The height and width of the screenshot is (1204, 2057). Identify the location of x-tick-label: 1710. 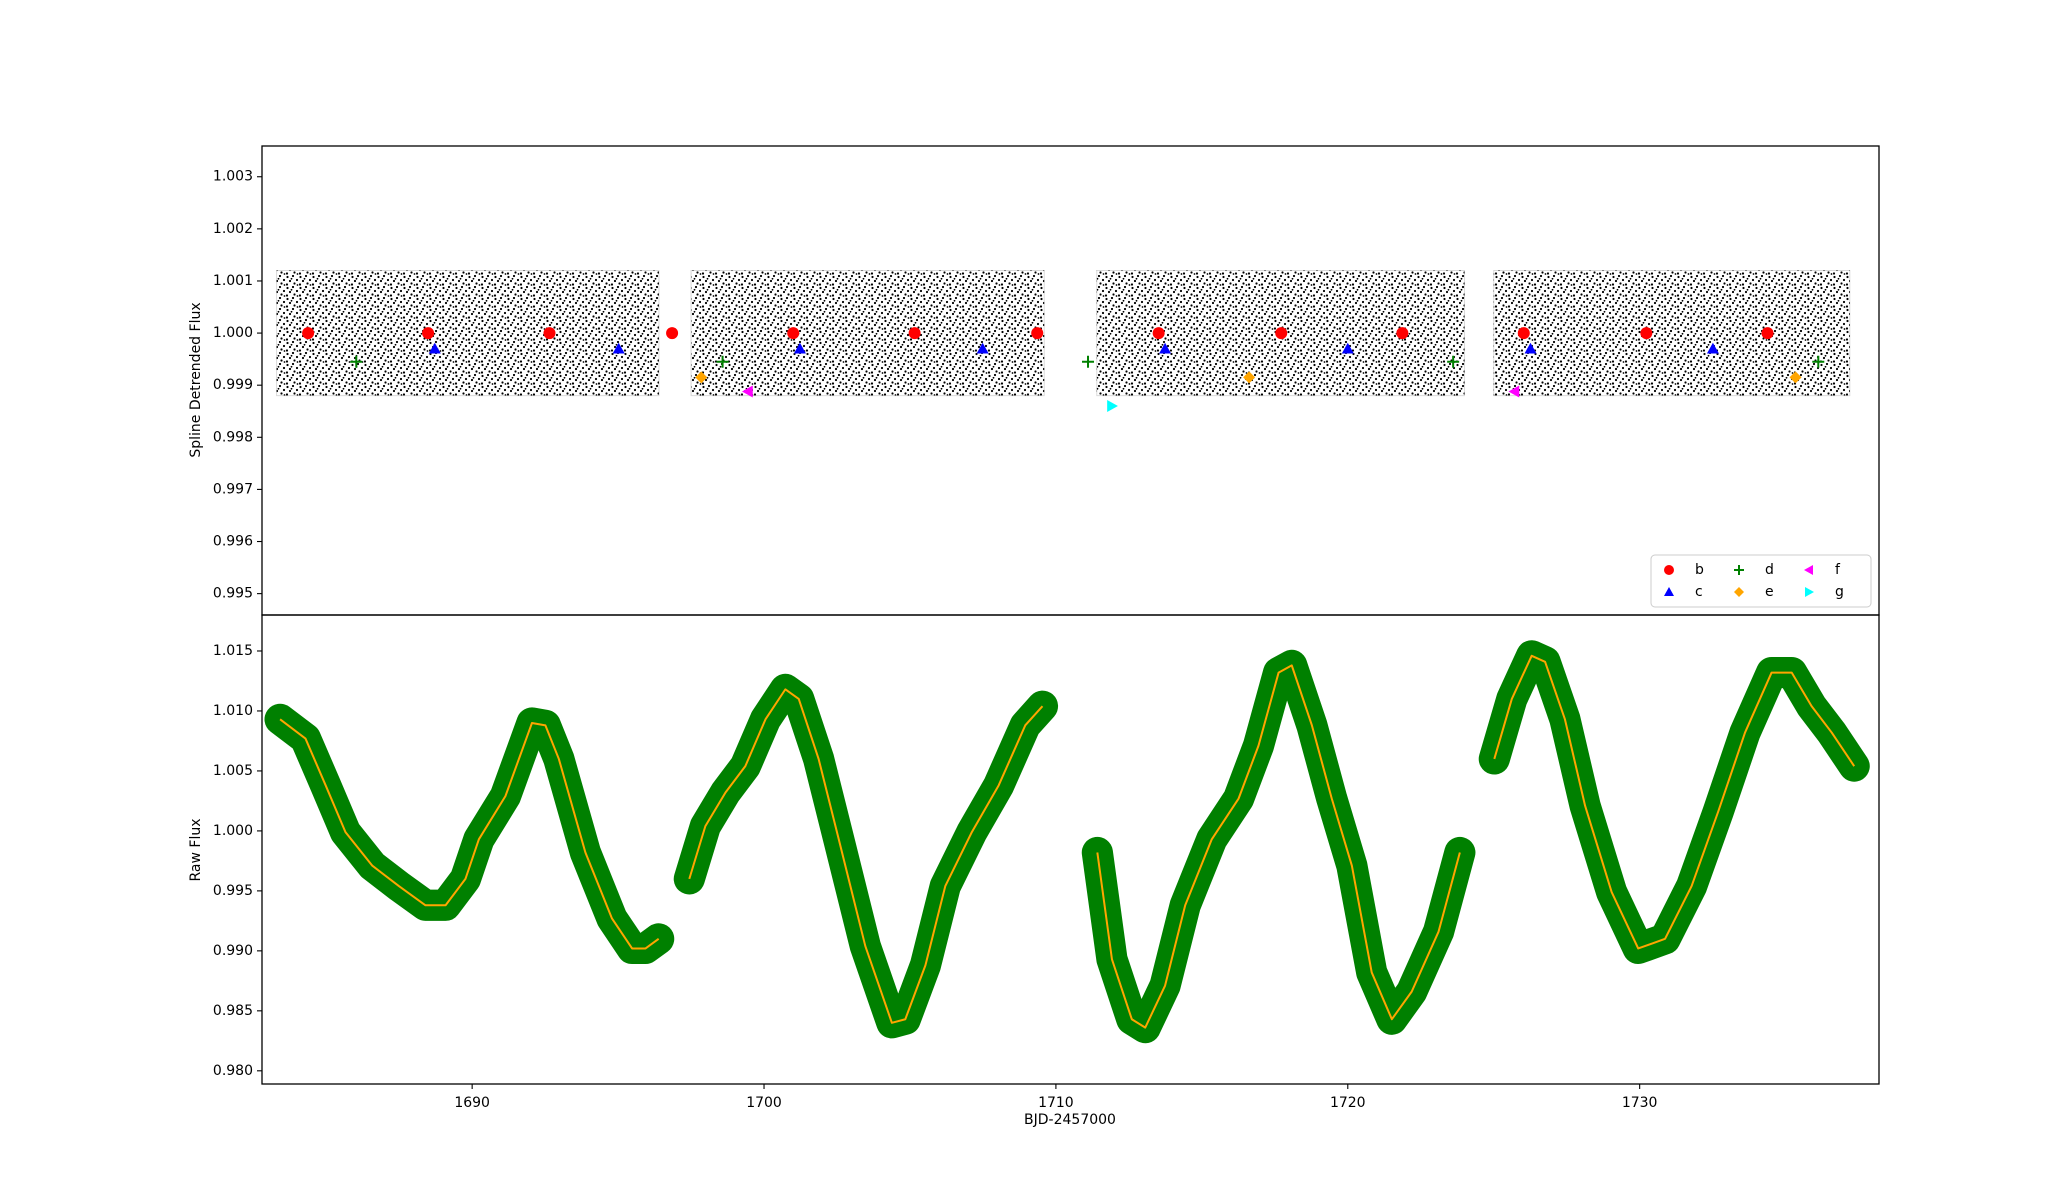
(1056, 1103).